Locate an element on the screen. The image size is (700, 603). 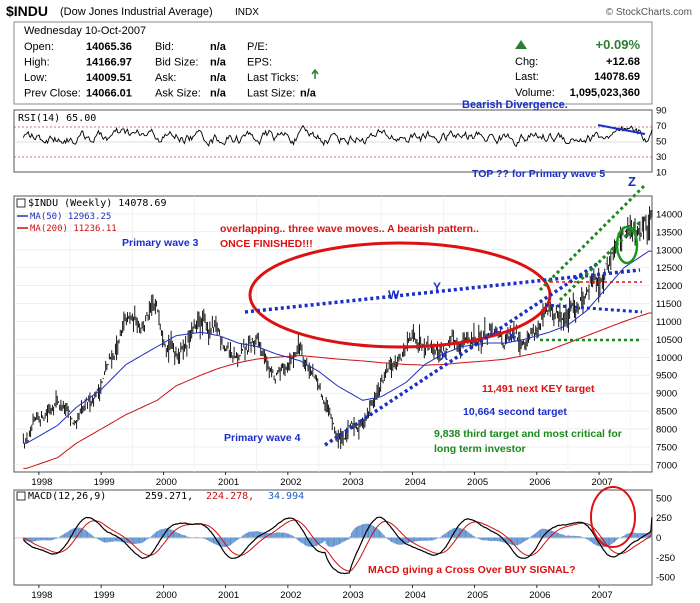
x-tick-label: 2003 is located at coordinates (353, 482).